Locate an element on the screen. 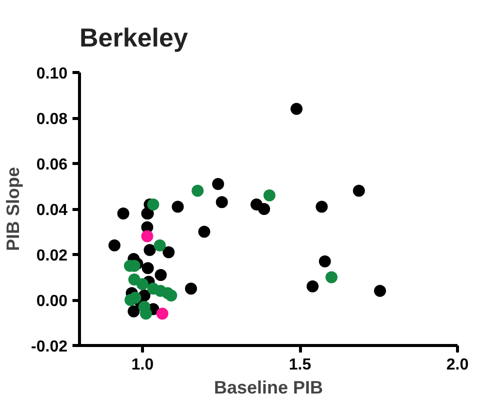 This screenshot has height=400, width=479. y-tick-label: 0.00 is located at coordinates (52, 301).